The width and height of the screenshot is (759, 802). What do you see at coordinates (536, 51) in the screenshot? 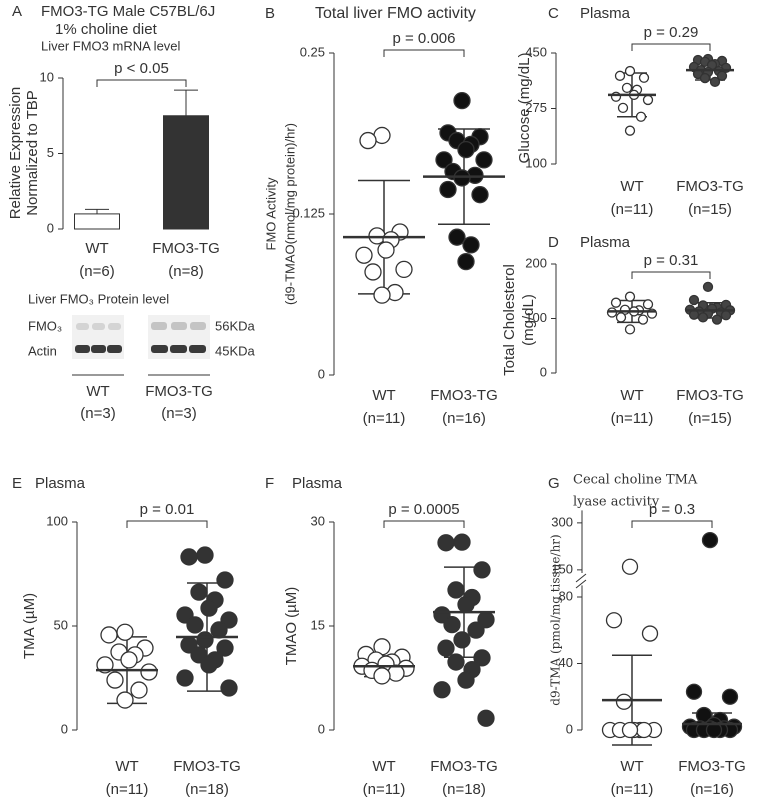
I see `y-tick-label: 450` at bounding box center [536, 51].